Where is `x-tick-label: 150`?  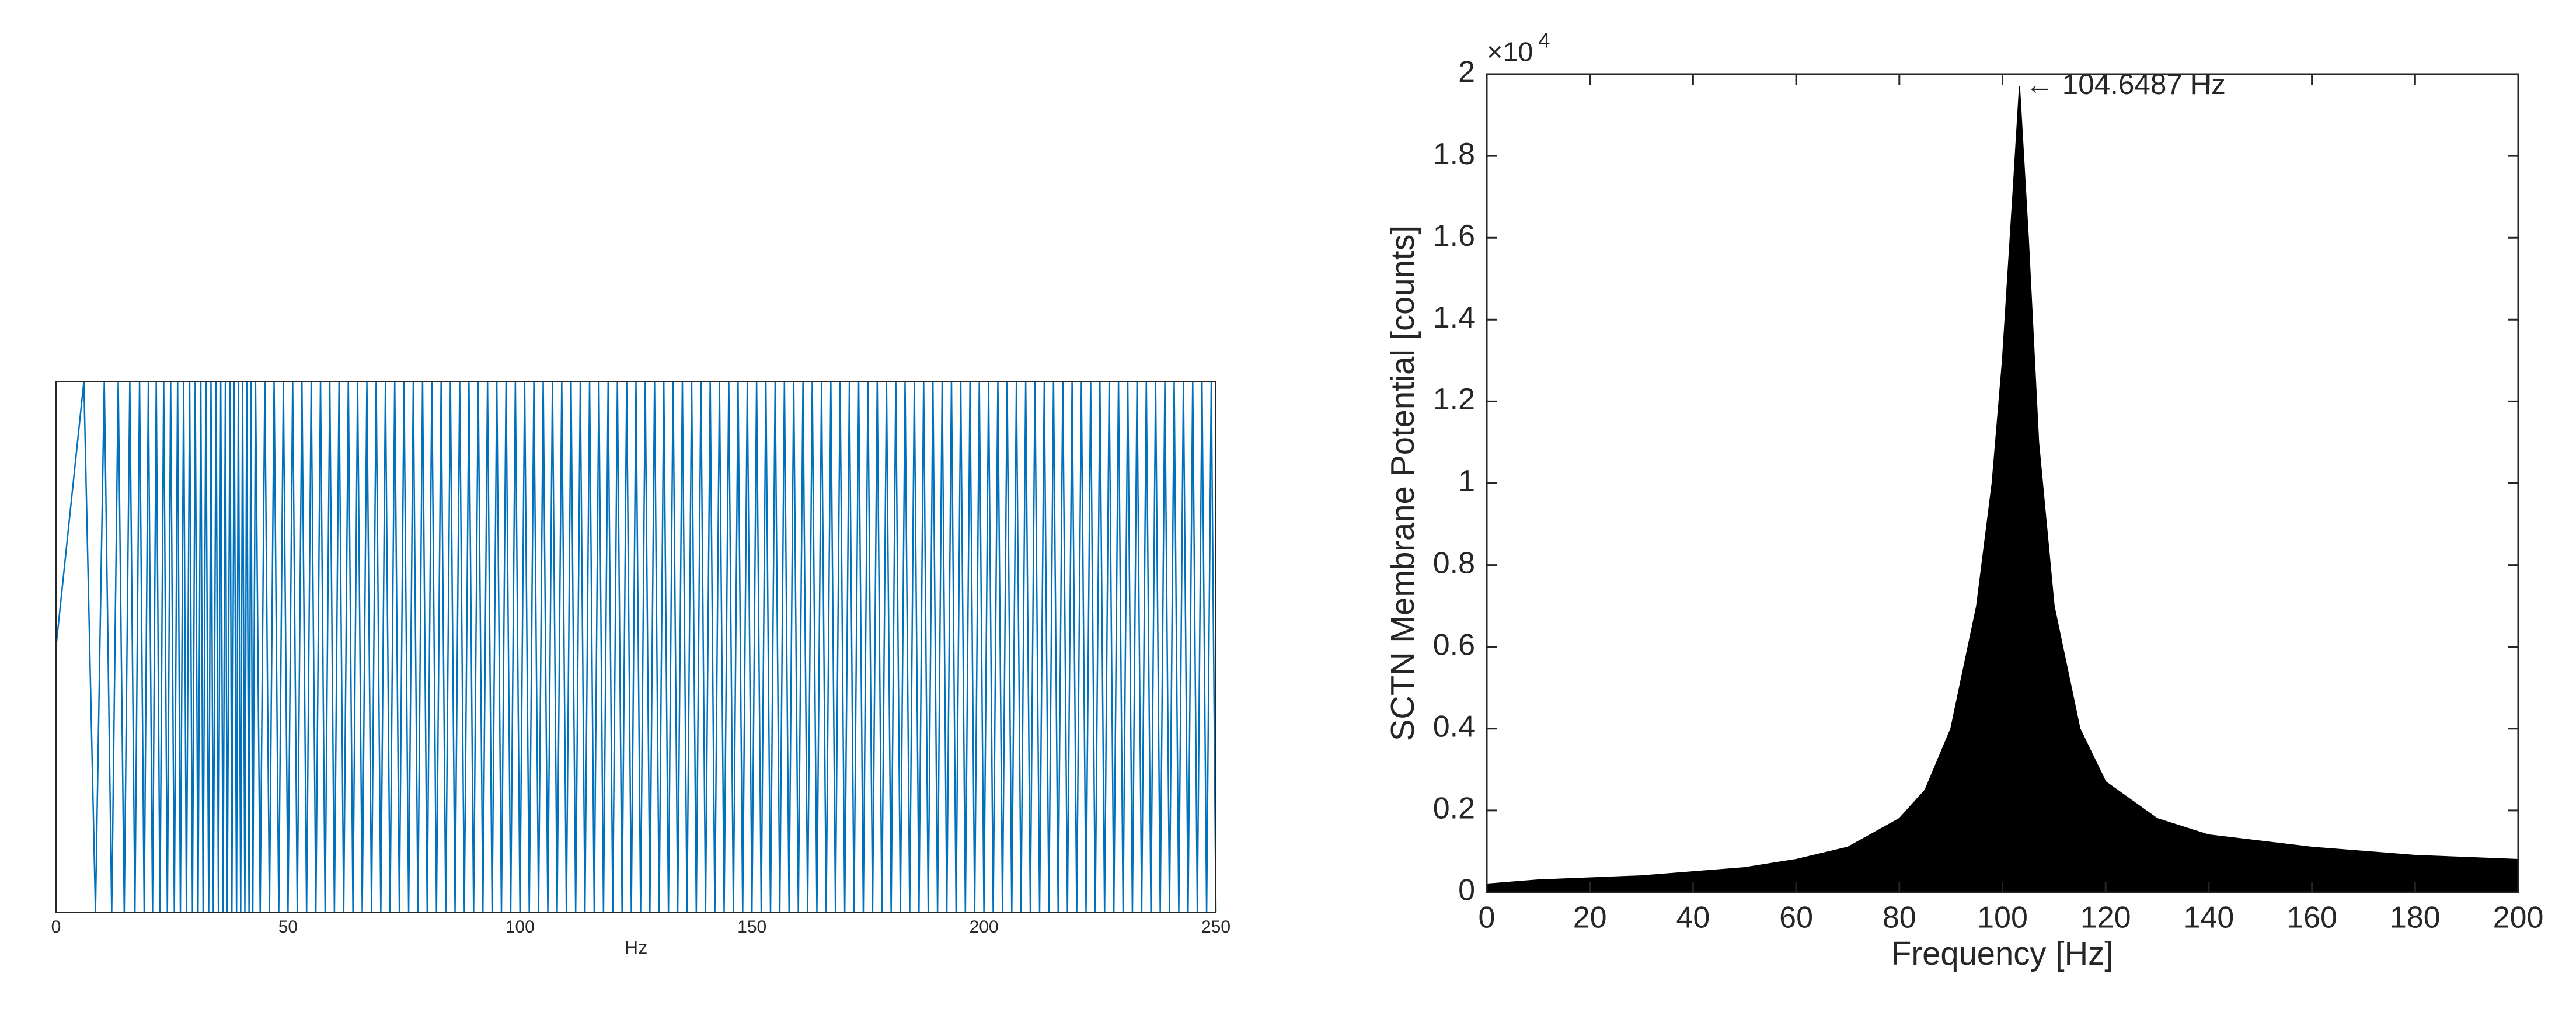 x-tick-label: 150 is located at coordinates (751, 927).